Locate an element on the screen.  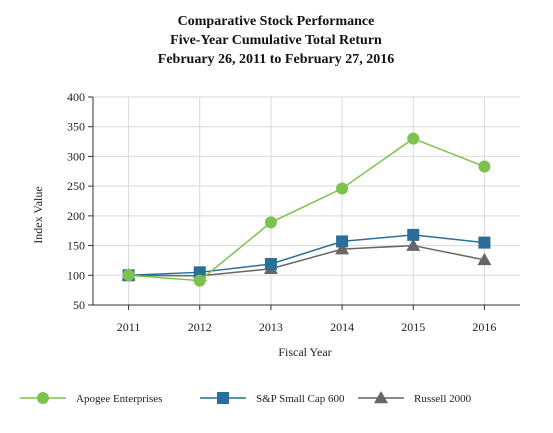
chart-title: Comparative Stock Performance is located at coordinates (276, 21).